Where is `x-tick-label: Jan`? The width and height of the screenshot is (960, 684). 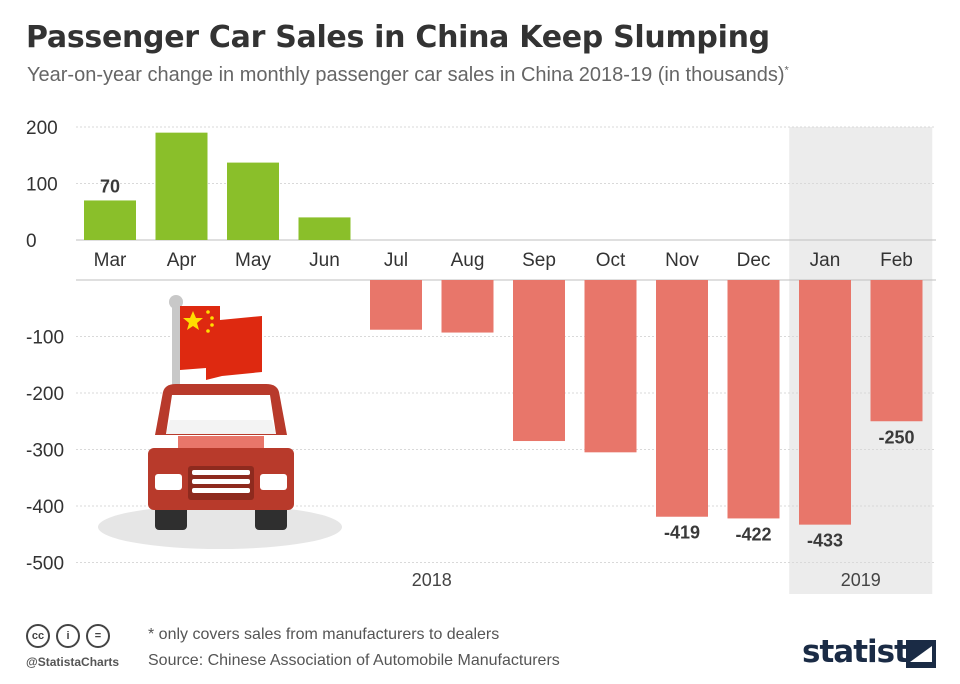
x-tick-label: Jan is located at coordinates (825, 260).